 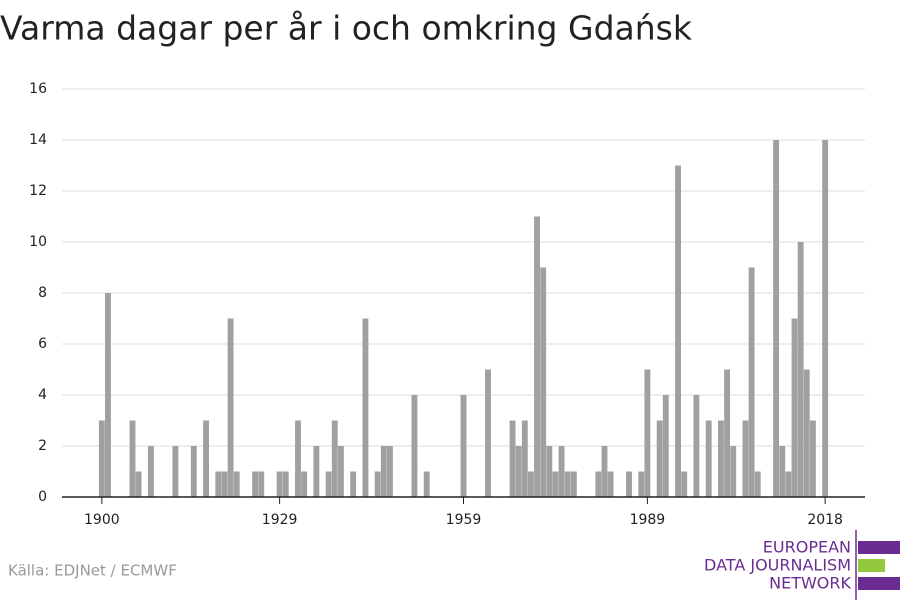 What do you see at coordinates (38, 140) in the screenshot?
I see `y-tick-label: 14` at bounding box center [38, 140].